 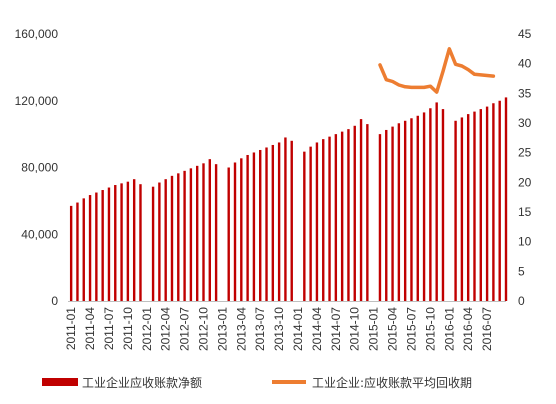 I want to click on x-axis-tick-label: 2013-07, so click(x=260, y=329).